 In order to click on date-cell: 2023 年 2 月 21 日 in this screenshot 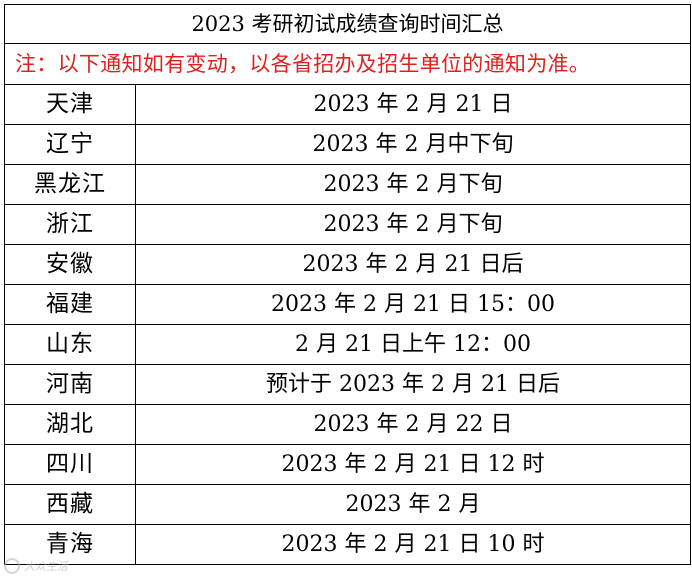, I will do `click(413, 104)`.